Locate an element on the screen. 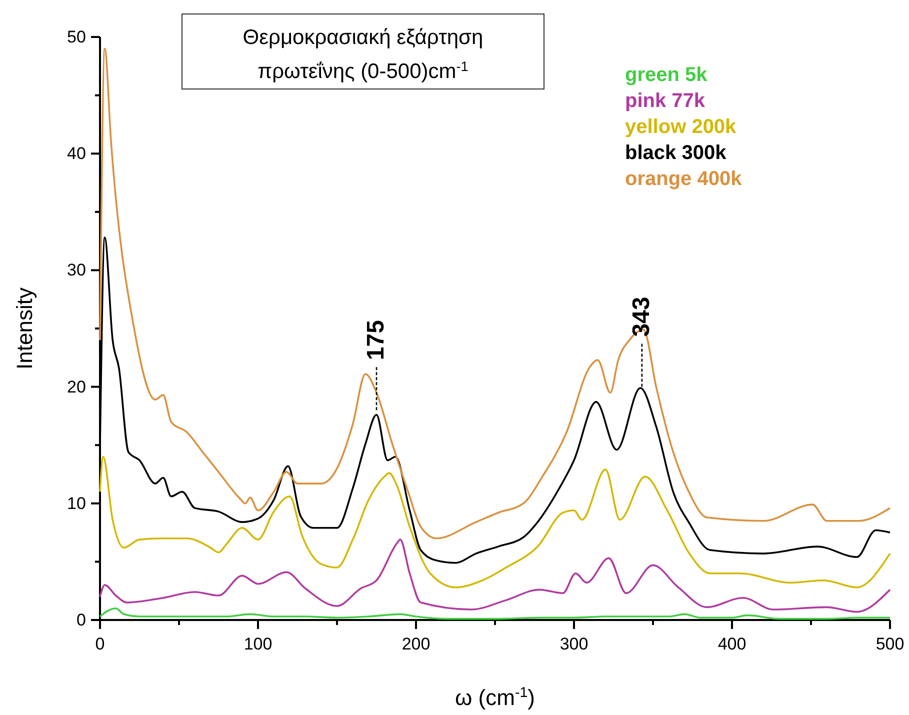  line-series is located at coordinates (495, 575).